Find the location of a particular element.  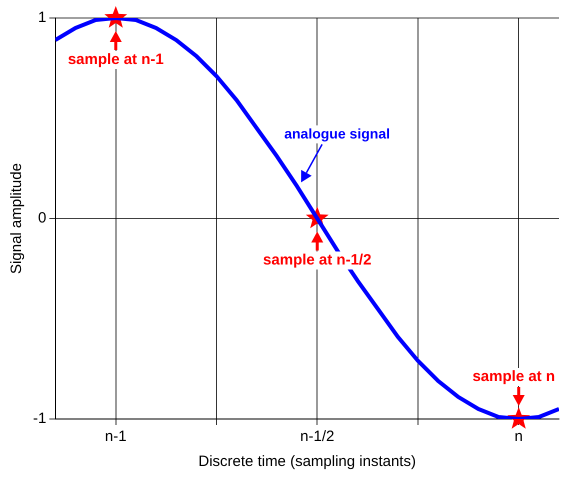

x-tick-label: n is located at coordinates (518, 437).